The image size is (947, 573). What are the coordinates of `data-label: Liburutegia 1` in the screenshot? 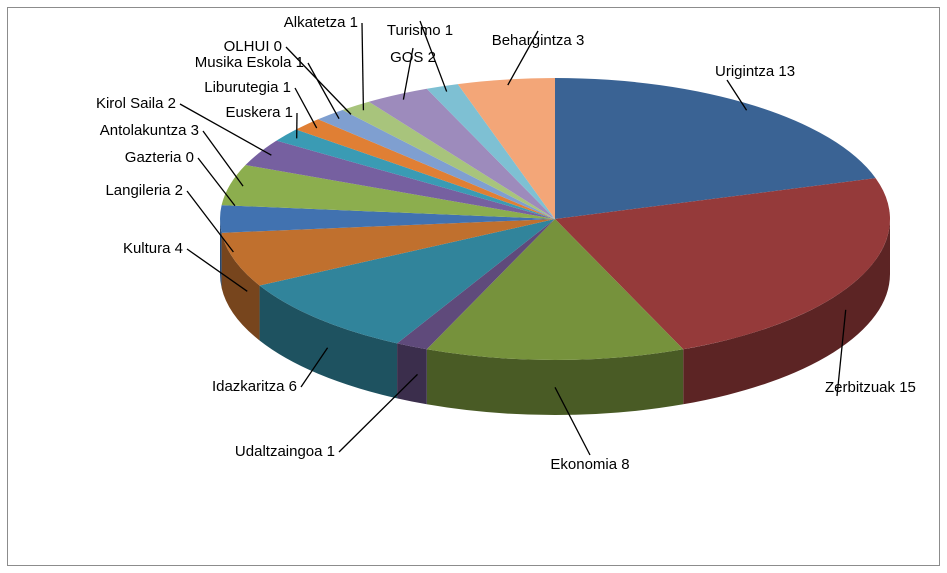 It's located at (247, 87).